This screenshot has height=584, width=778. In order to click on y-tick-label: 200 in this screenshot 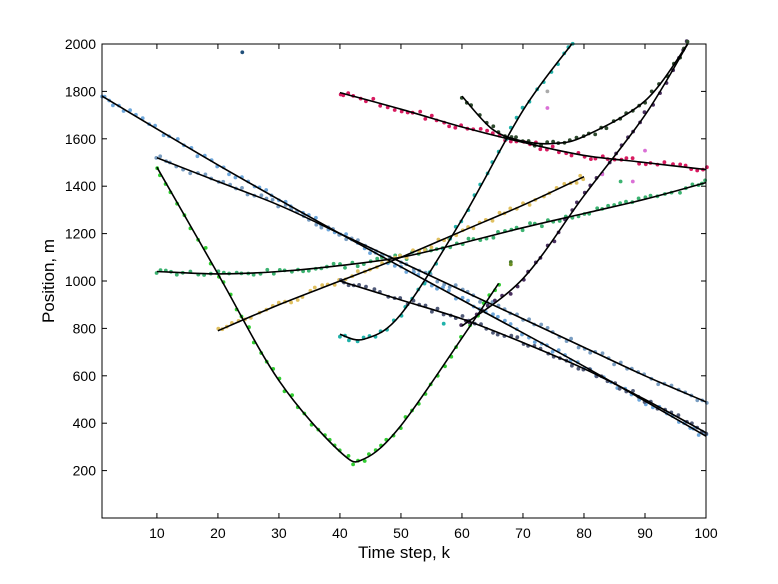, I will do `click(85, 471)`.